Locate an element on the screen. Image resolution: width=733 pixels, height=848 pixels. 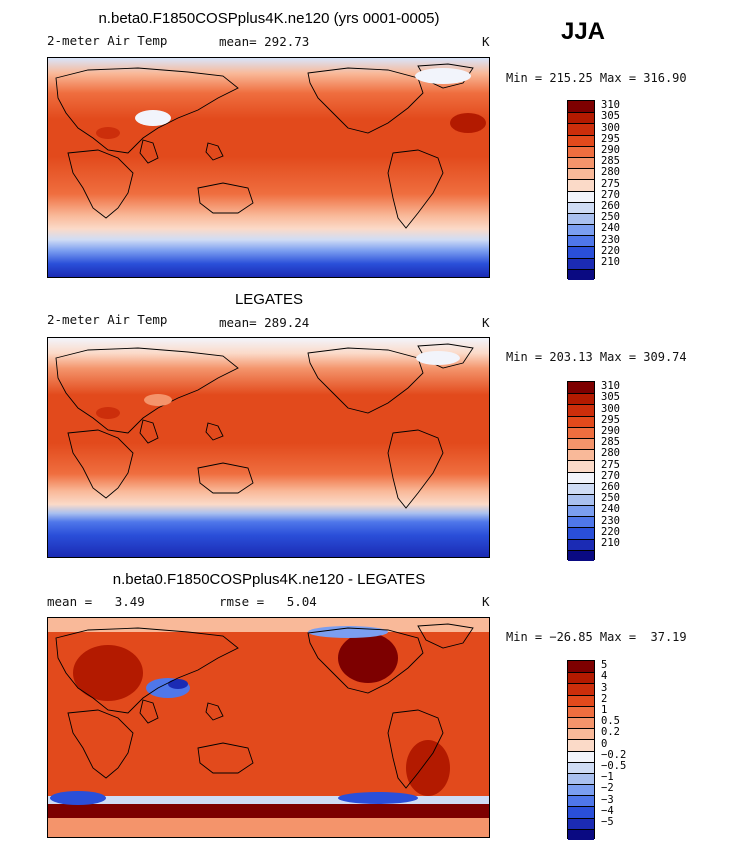
colorbar-tick-label: −3 is located at coordinates (607, 799).